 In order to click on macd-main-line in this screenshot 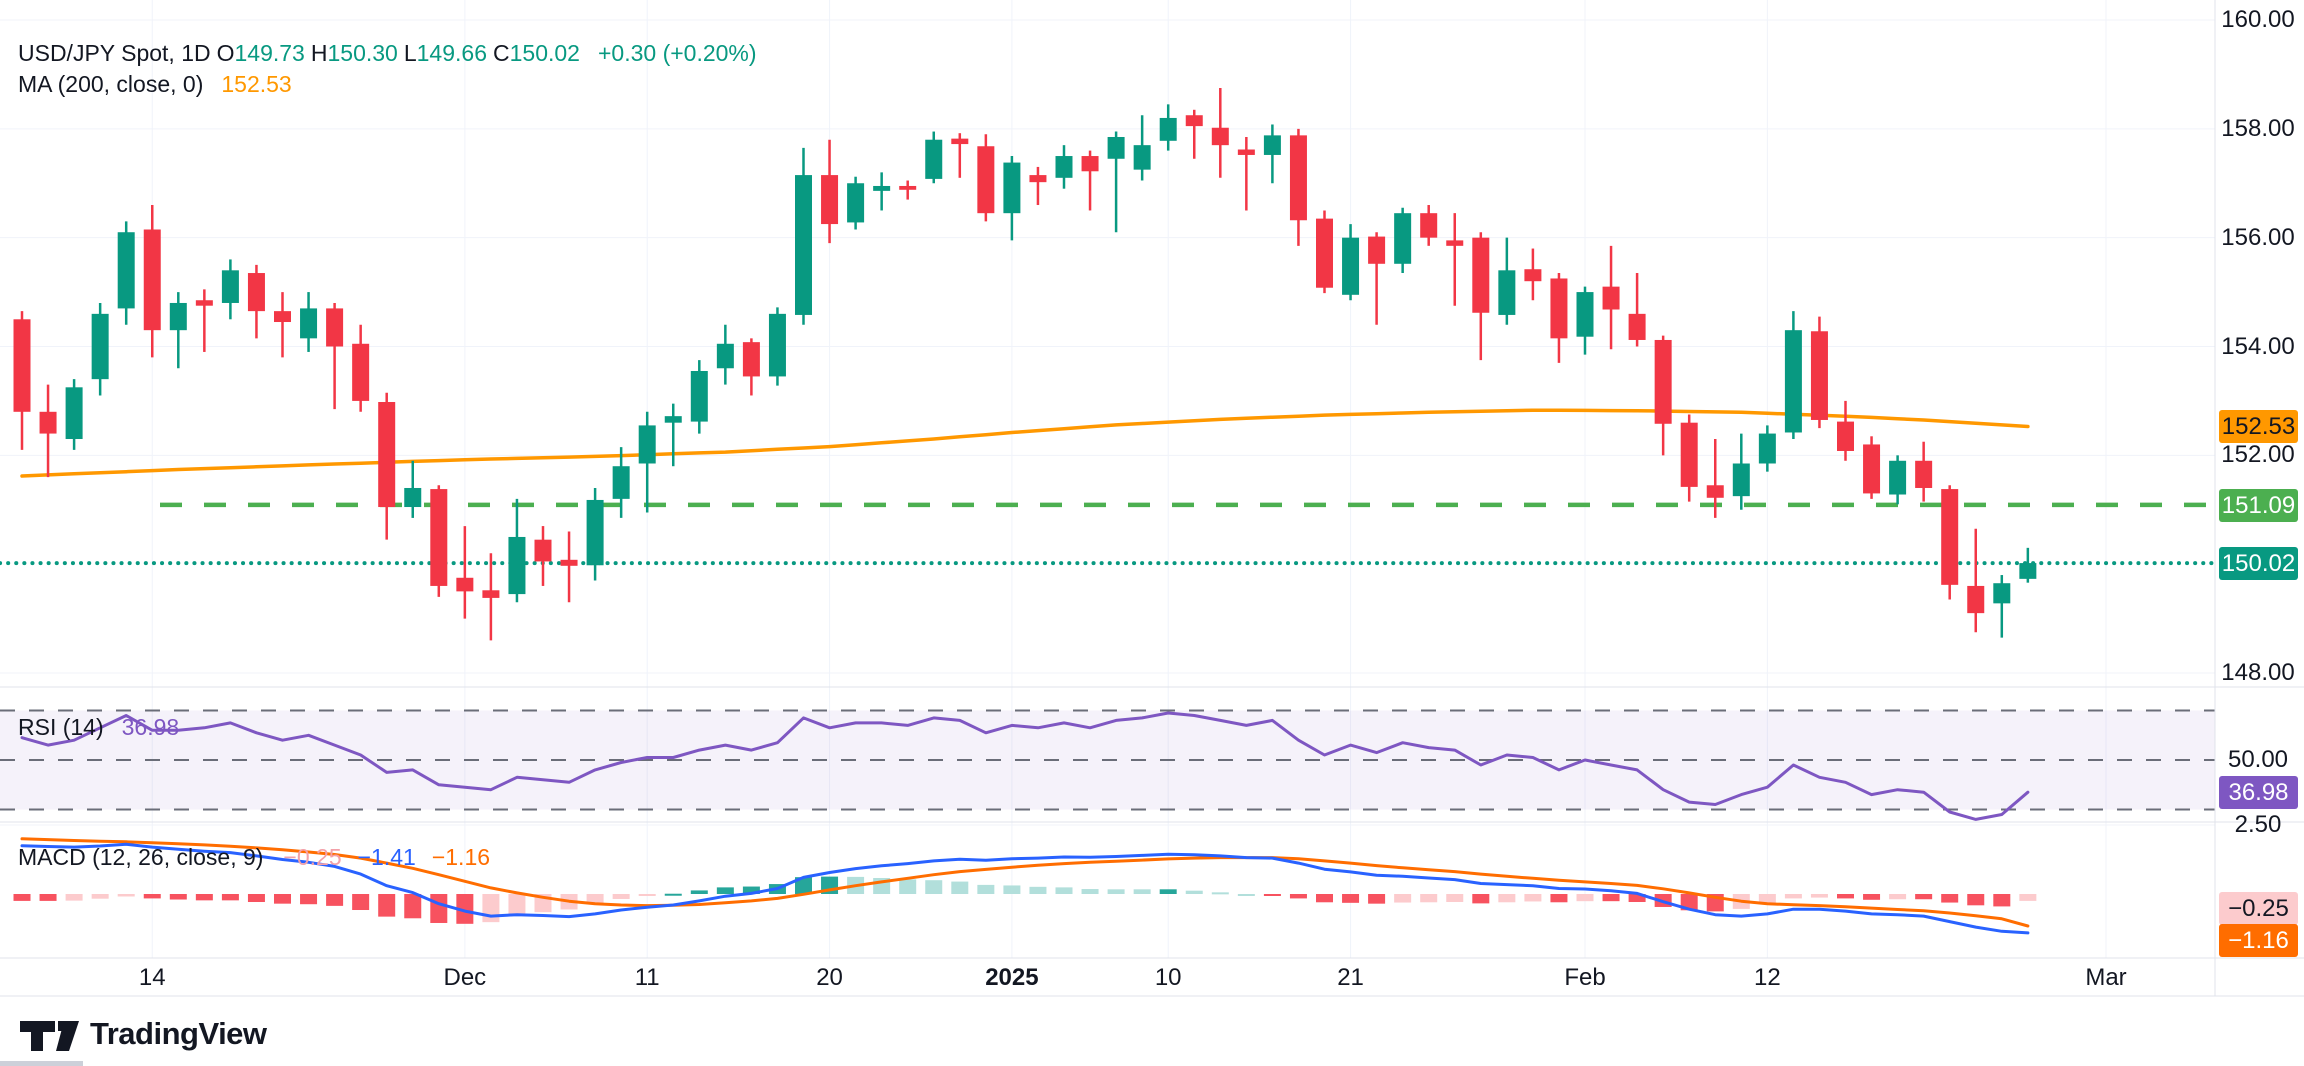, I will do `click(1025, 888)`.